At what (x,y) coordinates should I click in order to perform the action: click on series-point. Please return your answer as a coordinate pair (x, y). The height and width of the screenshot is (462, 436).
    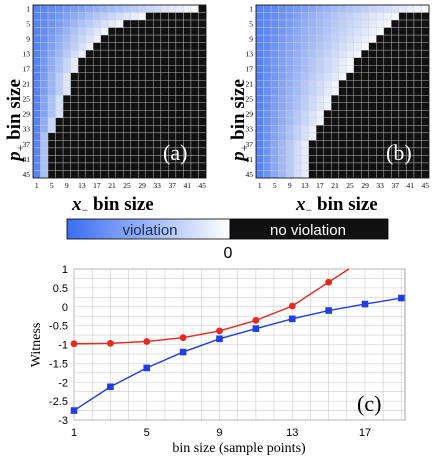
    Looking at the image, I should click on (292, 306).